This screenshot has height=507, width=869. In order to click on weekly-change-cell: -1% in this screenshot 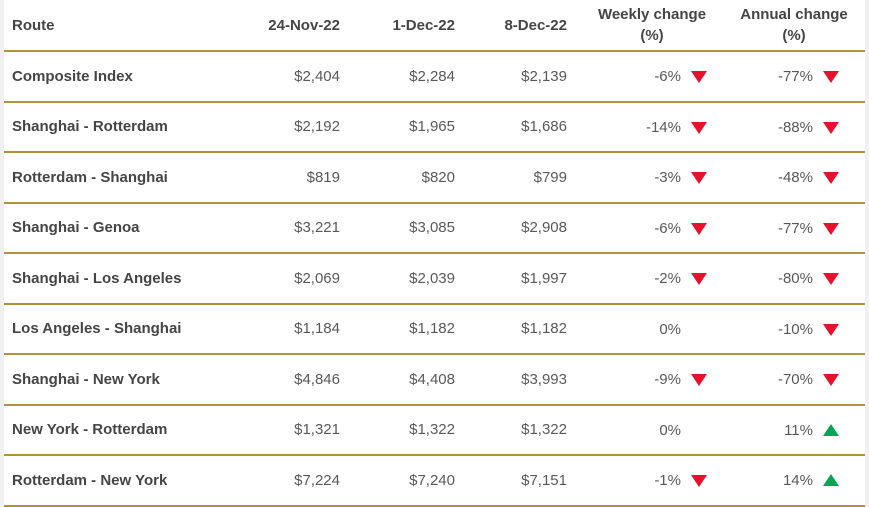, I will do `click(652, 481)`.